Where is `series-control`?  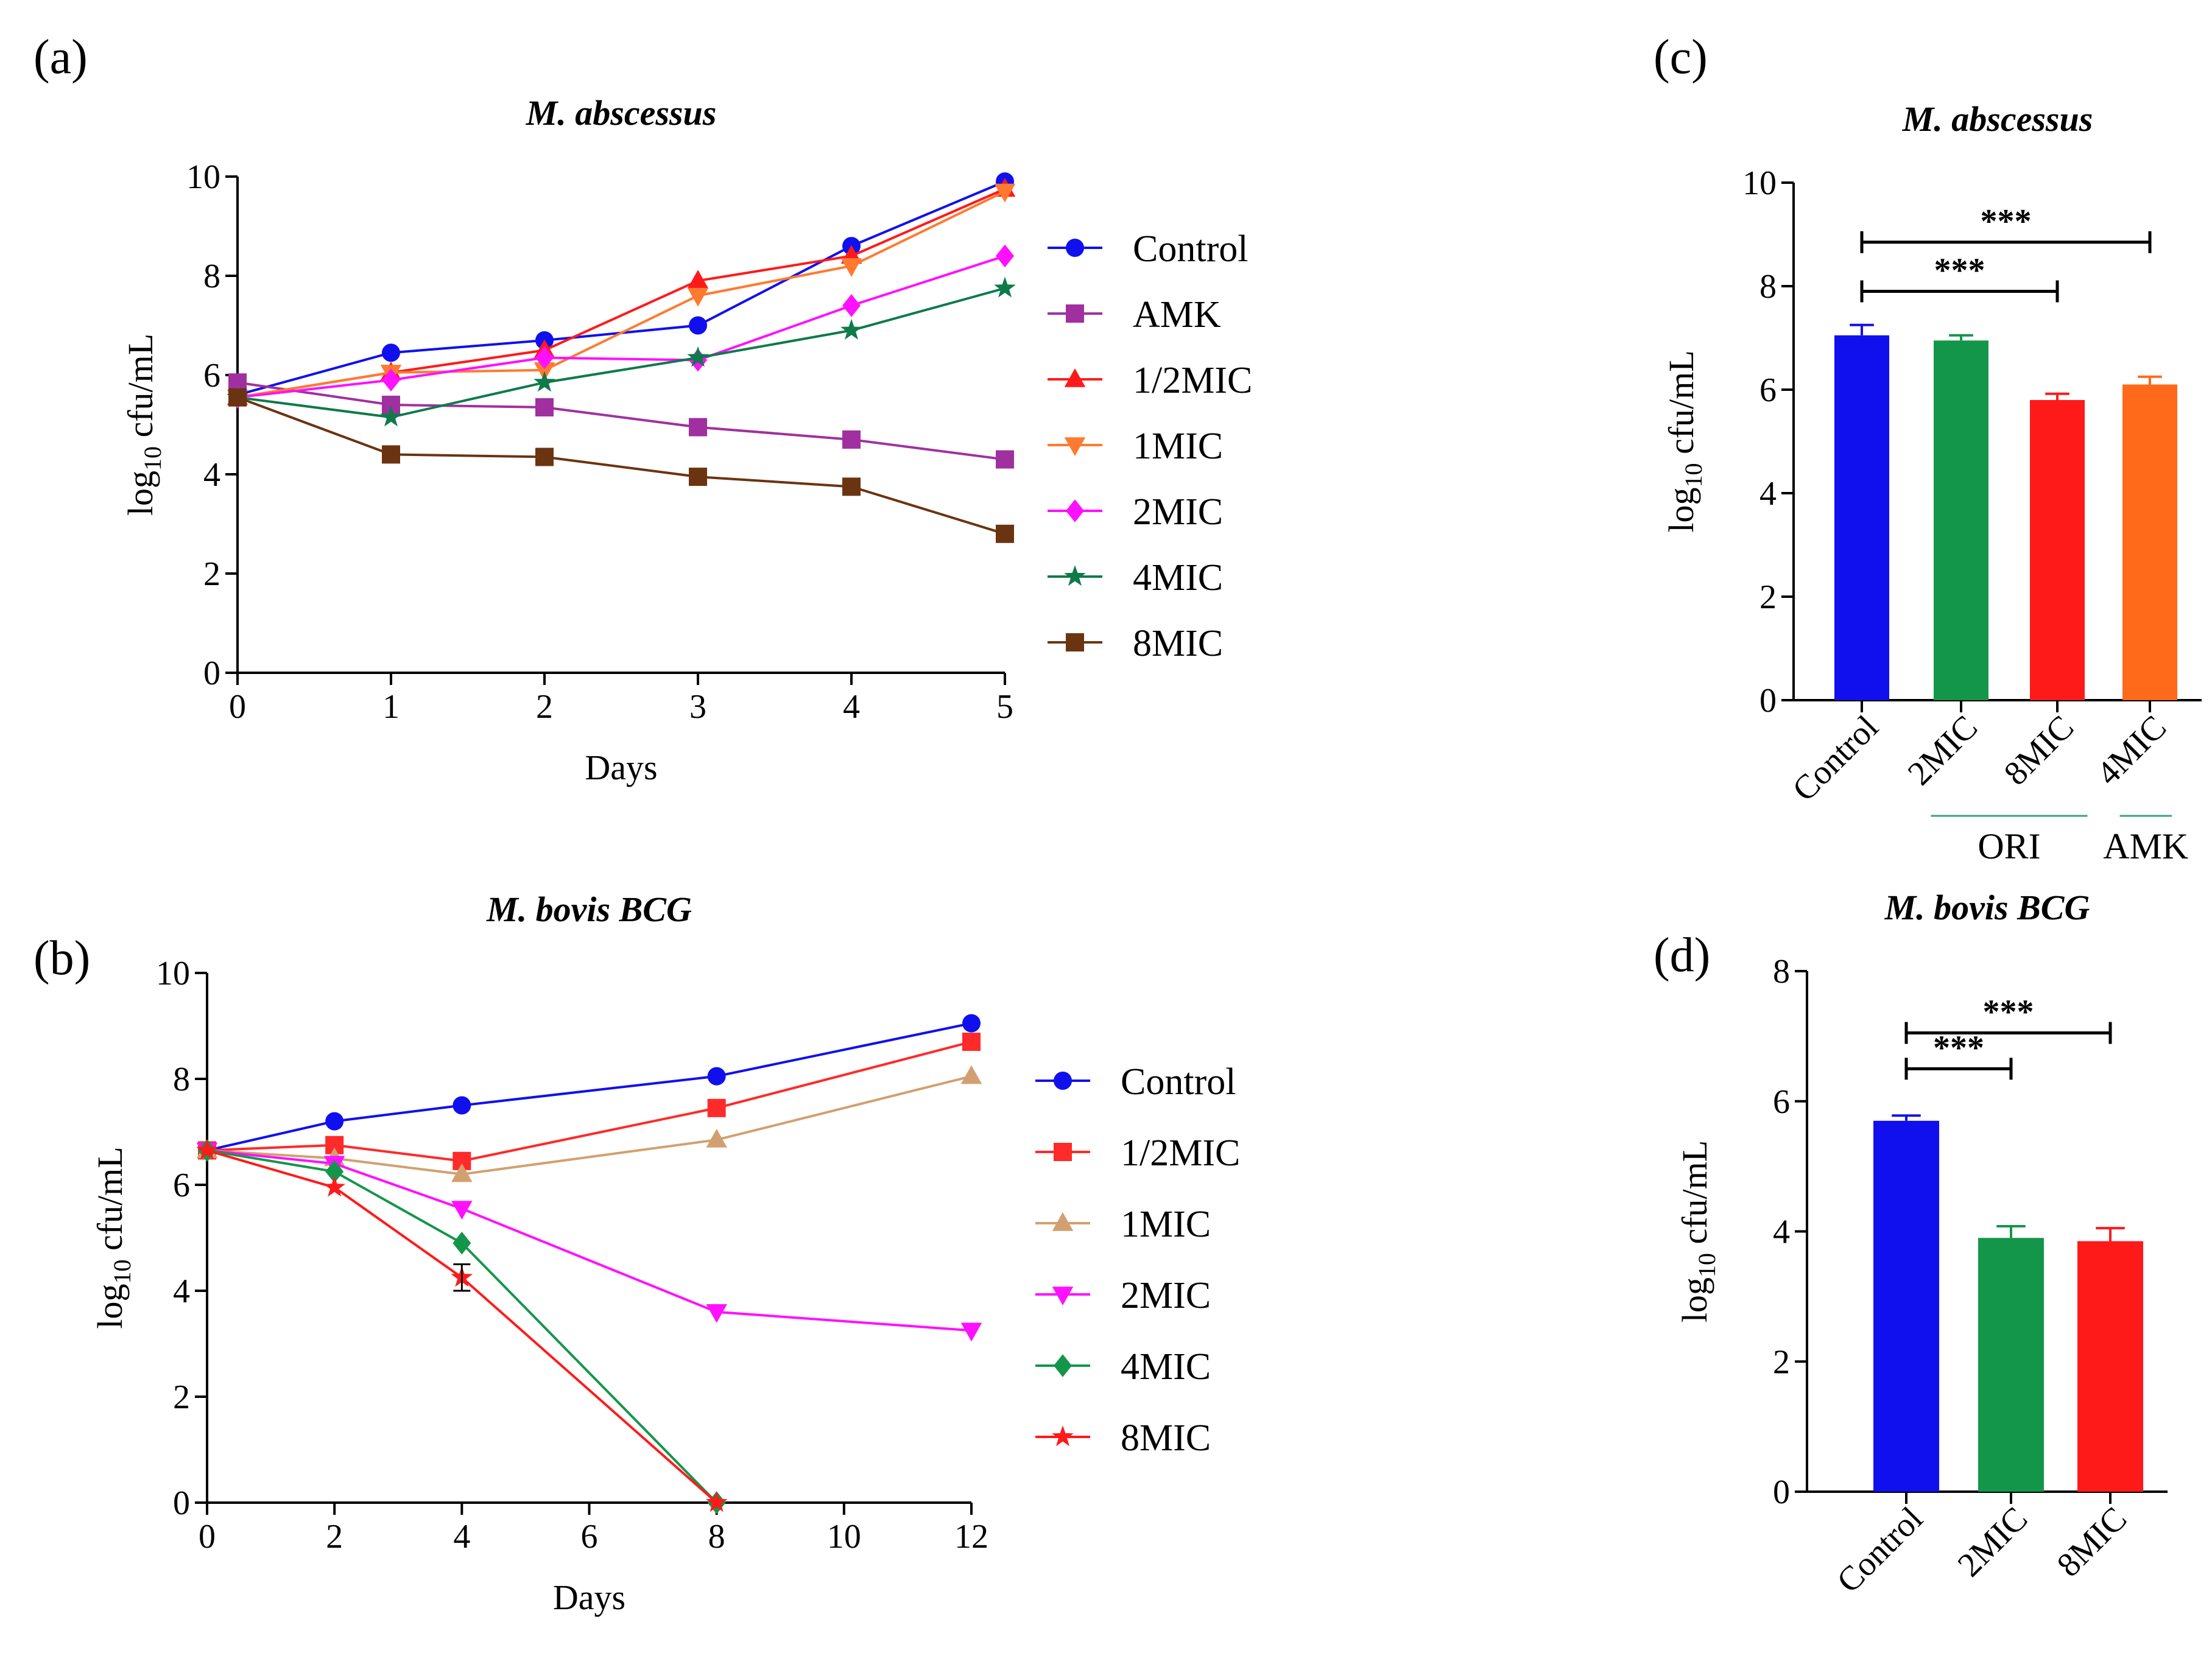 series-control is located at coordinates (589, 1087).